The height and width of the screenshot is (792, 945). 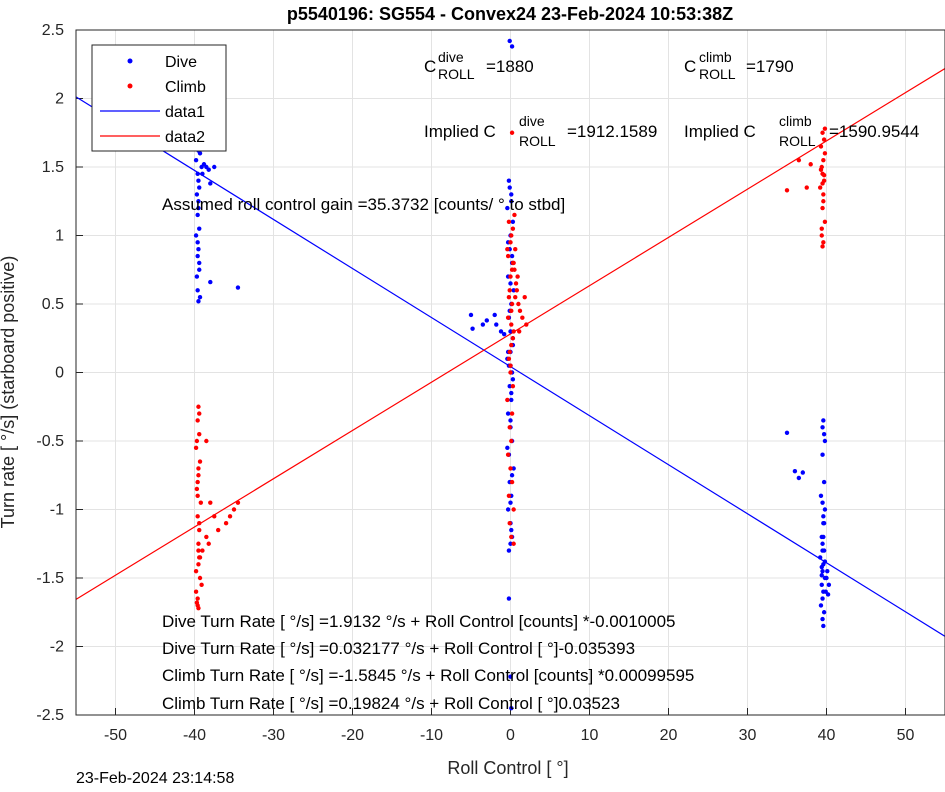 I want to click on implied-dive-main: Implied C, so click(x=460, y=131).